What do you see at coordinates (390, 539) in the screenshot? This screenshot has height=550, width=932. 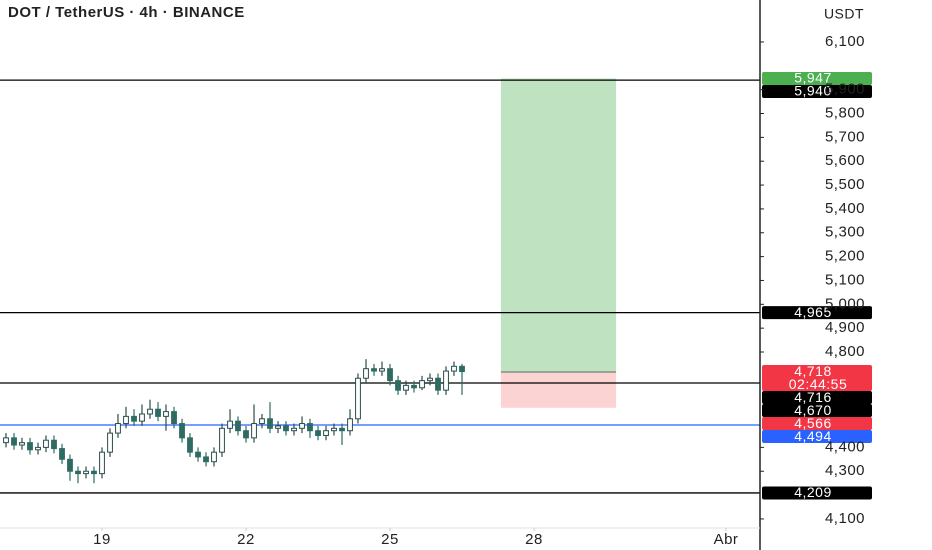 I see `x-tick-label: 25` at bounding box center [390, 539].